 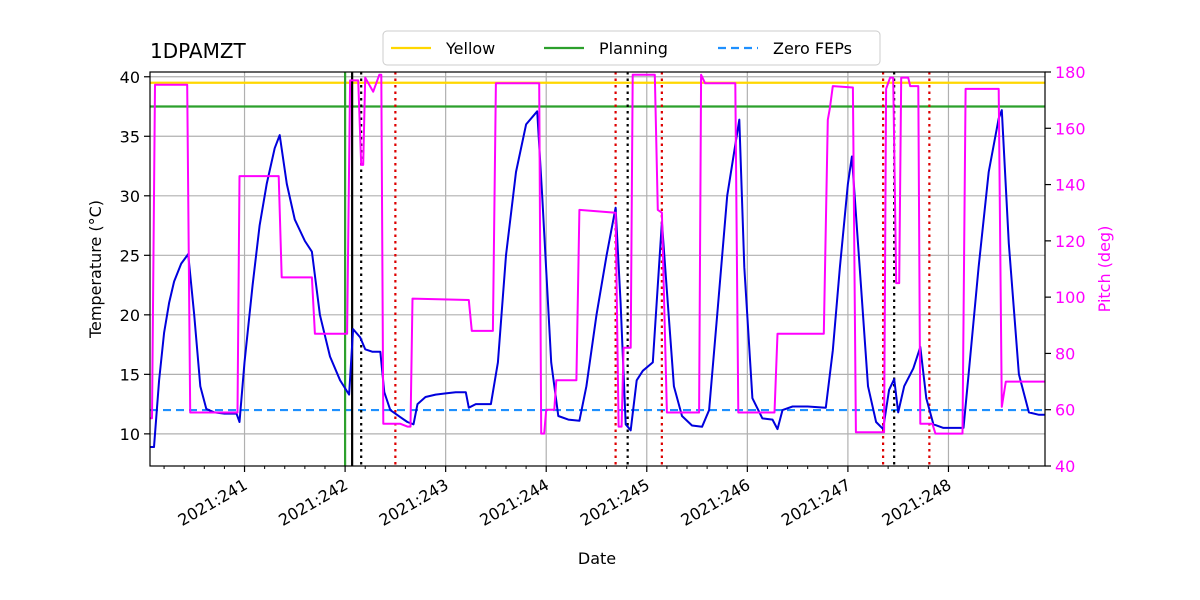 I want to click on legend-label: Planning, so click(x=633, y=48).